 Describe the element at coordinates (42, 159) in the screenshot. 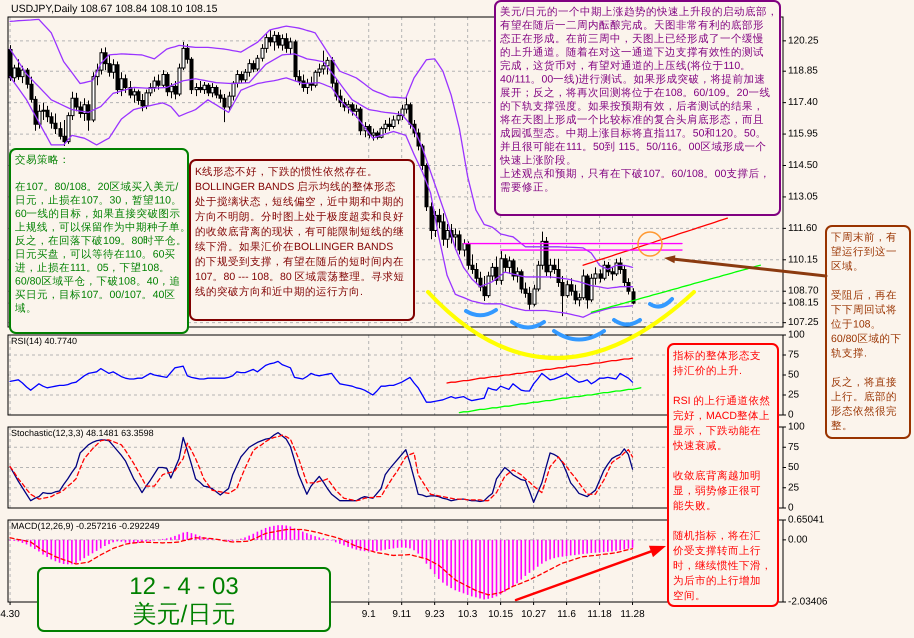

I see `annotation: 交易策略：` at that location.